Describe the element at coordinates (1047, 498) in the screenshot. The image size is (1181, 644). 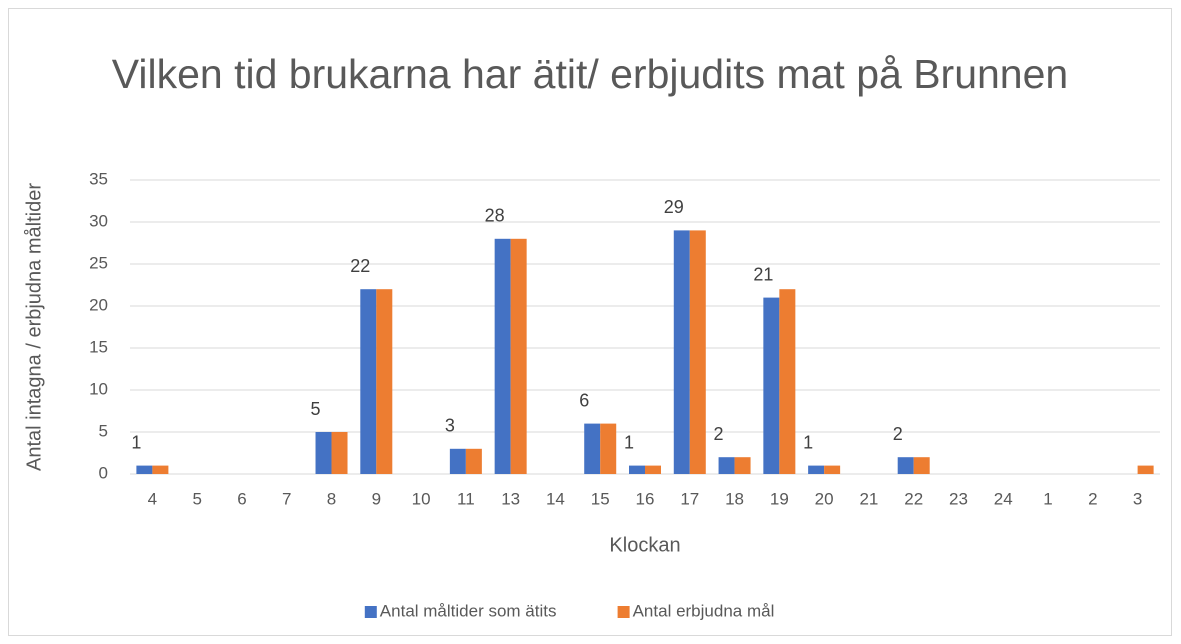
I see `x-tick-label: 1` at that location.